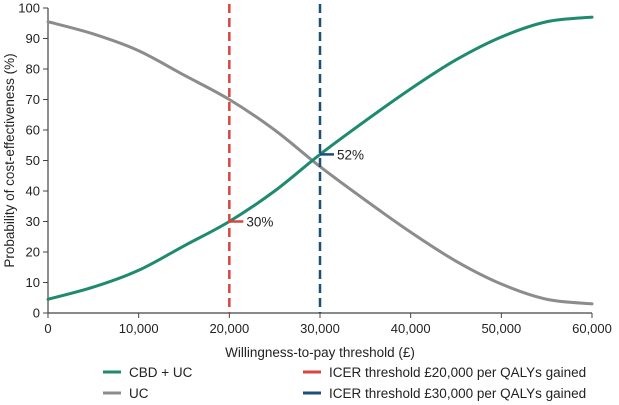 This screenshot has width=619, height=405. What do you see at coordinates (33, 130) in the screenshot?
I see `y-tick-label: 60` at bounding box center [33, 130].